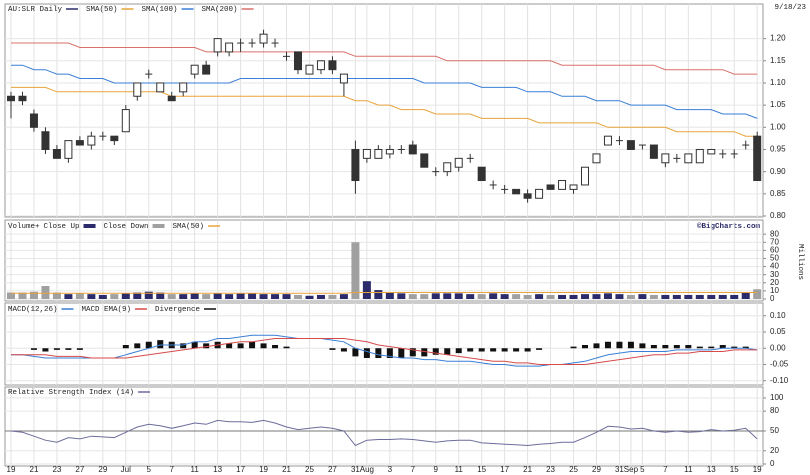 This screenshot has height=475, width=810. What do you see at coordinates (774, 450) in the screenshot?
I see `y-tick-label: 20` at bounding box center [774, 450].